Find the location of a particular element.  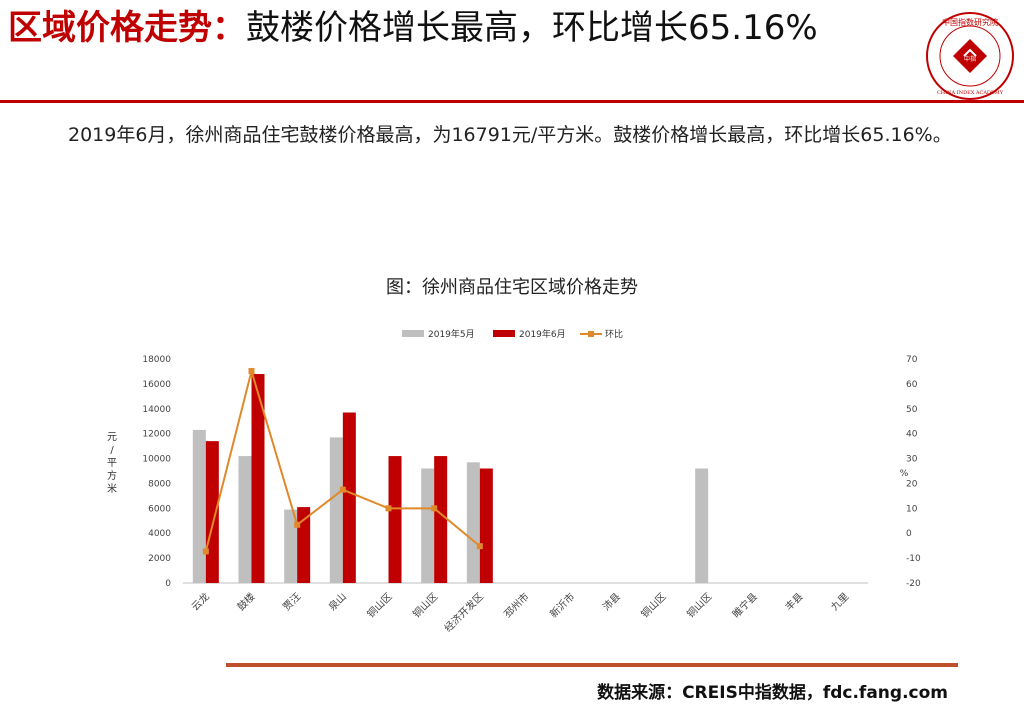

y2-tick-label: 0 is located at coordinates (909, 534).